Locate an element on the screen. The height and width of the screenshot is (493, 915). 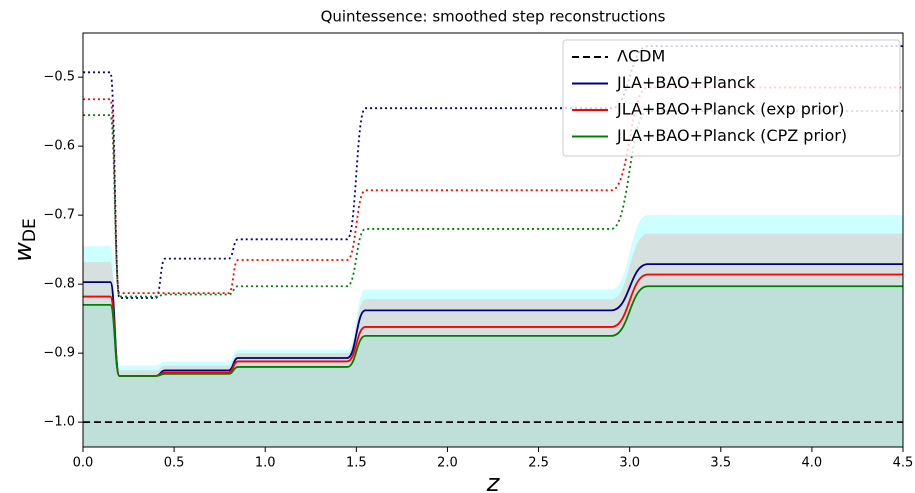
x-tick-label: 4.0 is located at coordinates (812, 463).